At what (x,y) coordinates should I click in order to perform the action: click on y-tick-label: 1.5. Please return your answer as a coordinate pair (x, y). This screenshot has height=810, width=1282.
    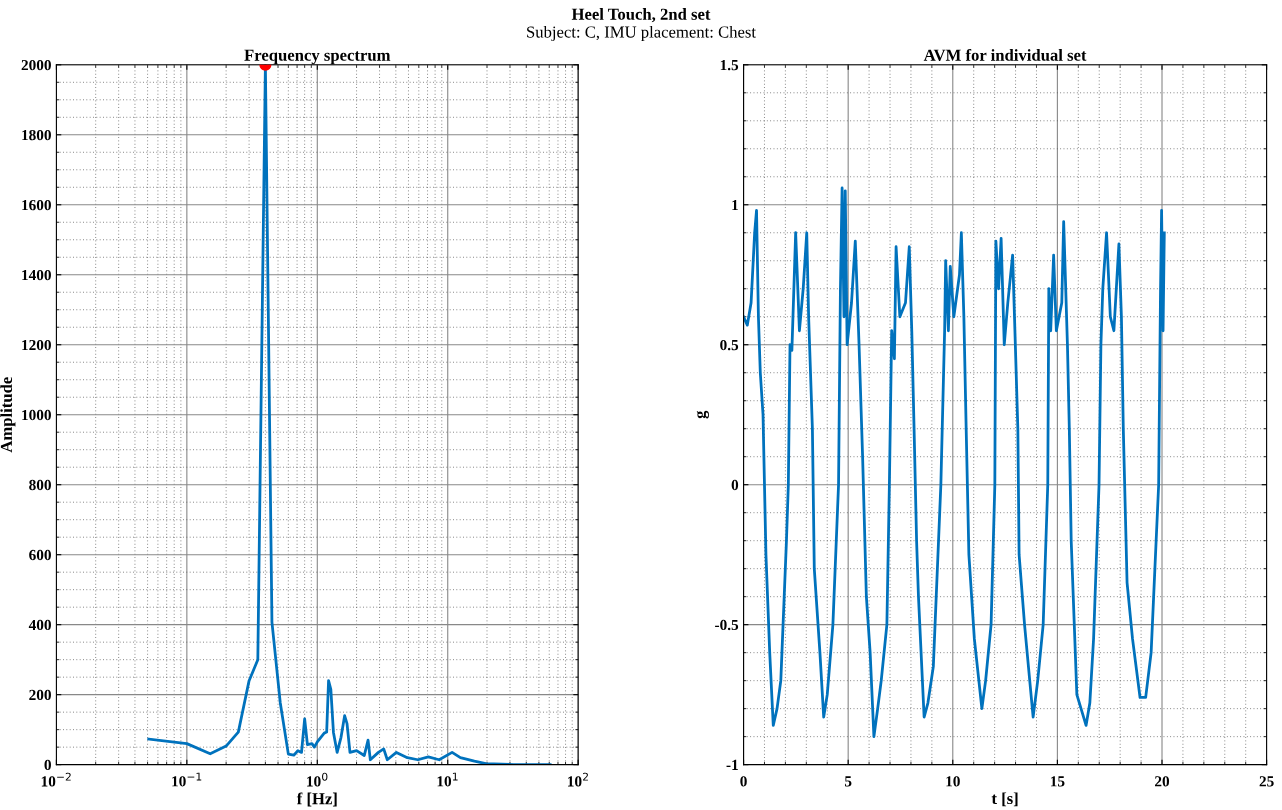
    Looking at the image, I should click on (729, 65).